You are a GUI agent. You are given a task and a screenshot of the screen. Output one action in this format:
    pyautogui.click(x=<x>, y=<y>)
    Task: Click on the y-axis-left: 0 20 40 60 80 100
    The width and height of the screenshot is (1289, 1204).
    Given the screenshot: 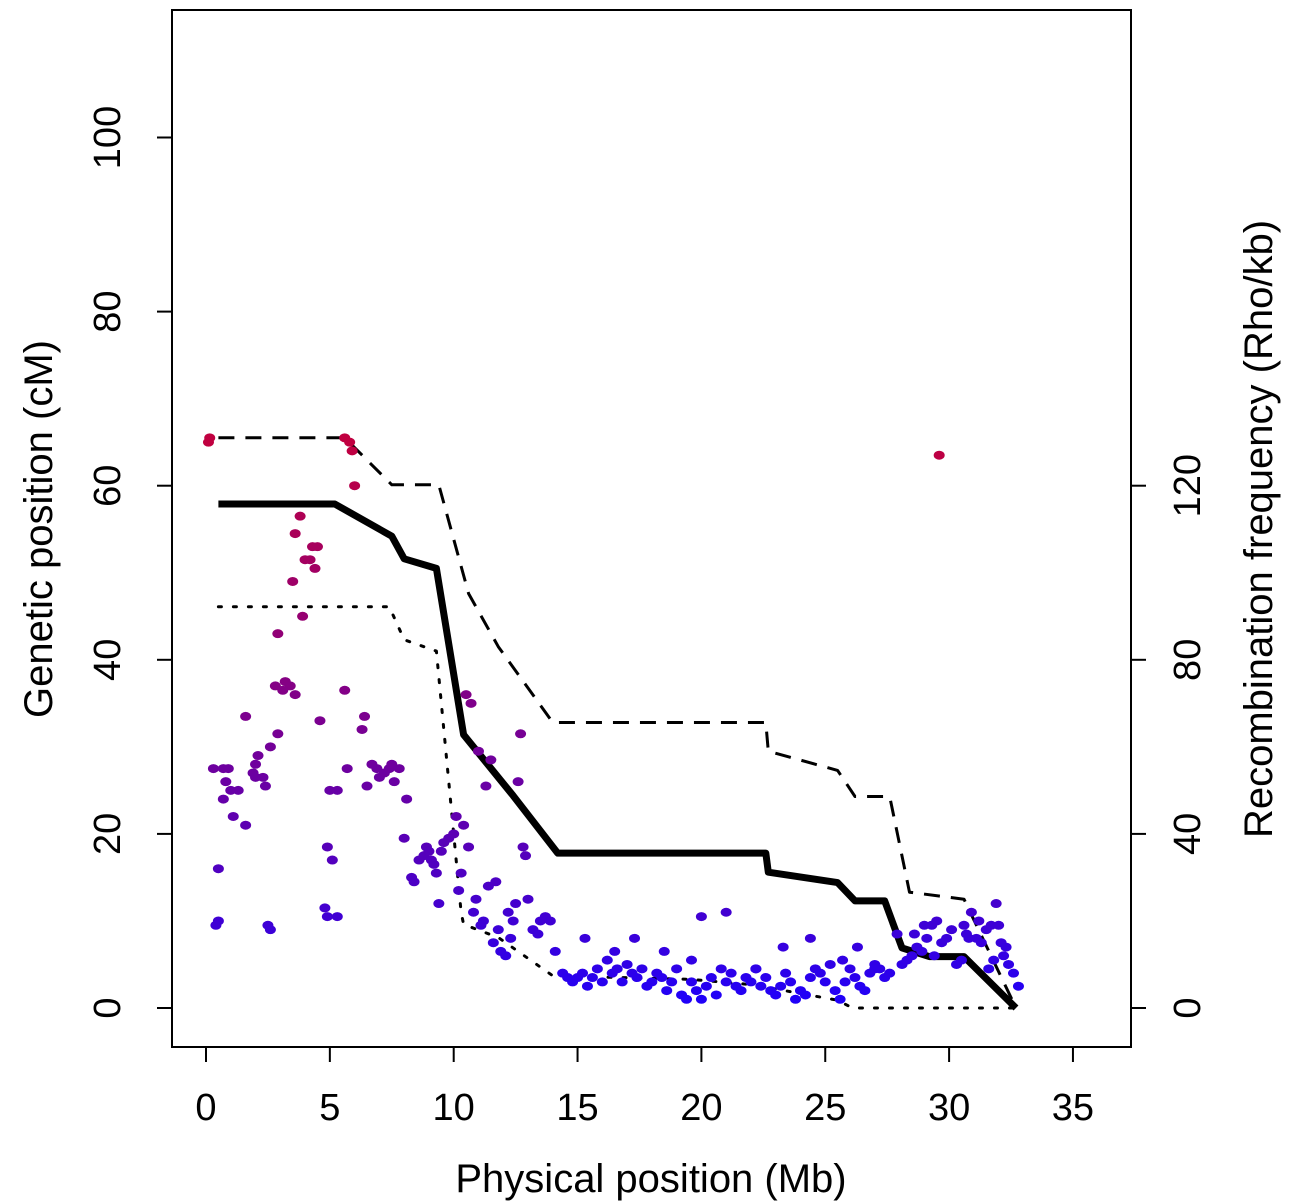 What is the action you would take?
    pyautogui.click(x=130, y=562)
    